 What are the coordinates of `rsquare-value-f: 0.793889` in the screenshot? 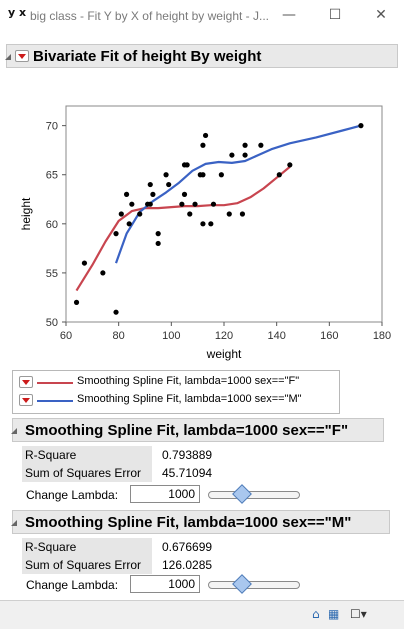 It's located at (187, 455).